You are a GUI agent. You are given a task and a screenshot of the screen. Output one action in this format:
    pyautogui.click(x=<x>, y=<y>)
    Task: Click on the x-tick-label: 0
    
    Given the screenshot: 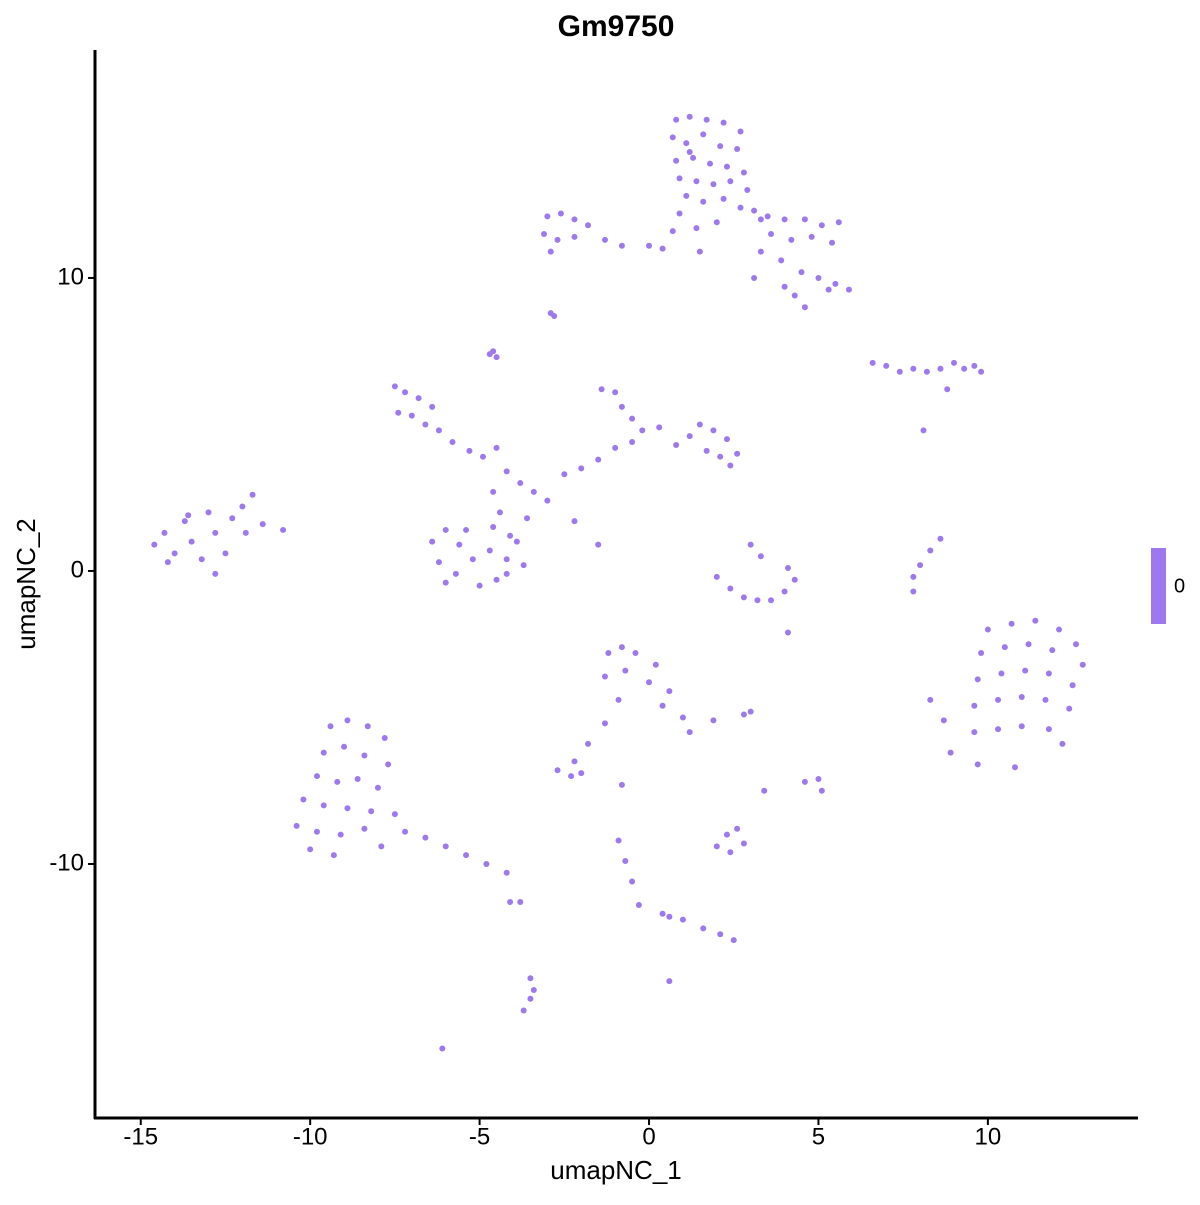 What is the action you would take?
    pyautogui.click(x=648, y=1136)
    